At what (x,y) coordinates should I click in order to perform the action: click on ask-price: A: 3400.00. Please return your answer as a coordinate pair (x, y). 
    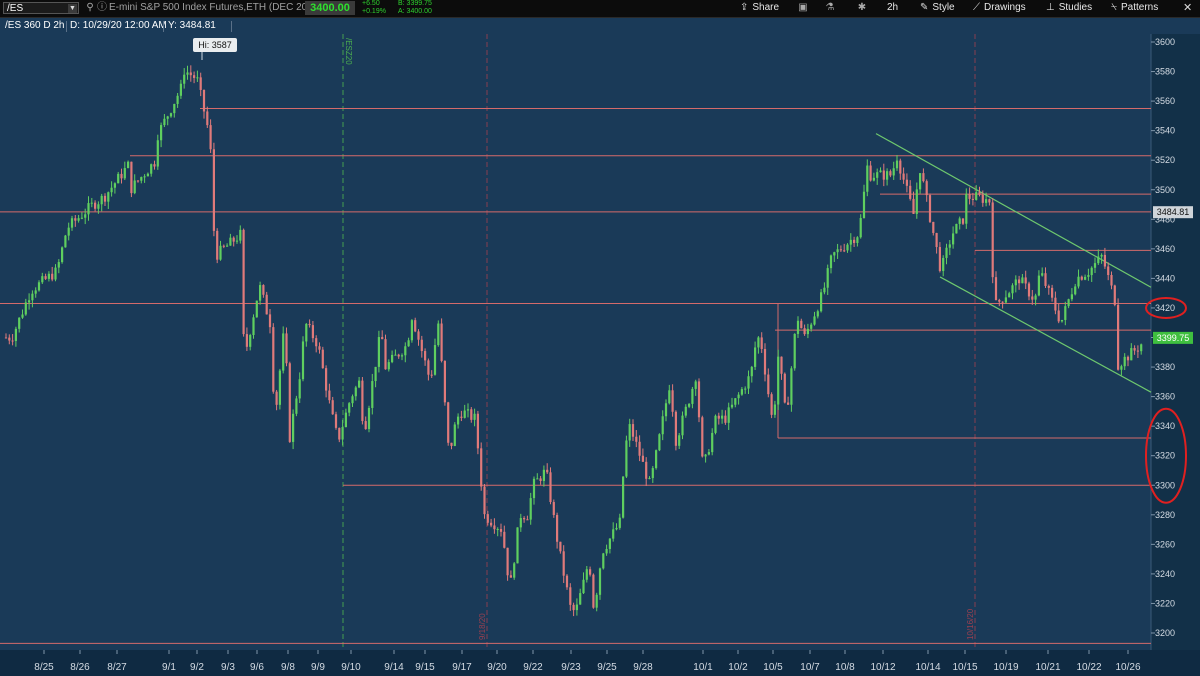
    Looking at the image, I should click on (415, 11).